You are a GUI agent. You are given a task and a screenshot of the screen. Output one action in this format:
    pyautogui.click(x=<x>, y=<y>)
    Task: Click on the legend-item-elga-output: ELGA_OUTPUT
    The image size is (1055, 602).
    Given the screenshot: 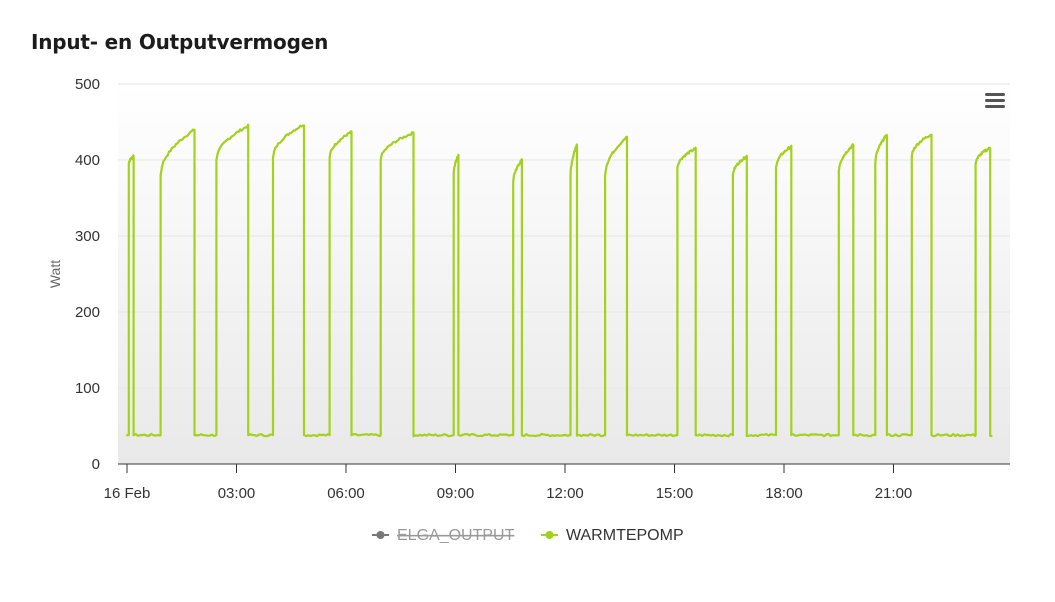 What is the action you would take?
    pyautogui.click(x=443, y=535)
    